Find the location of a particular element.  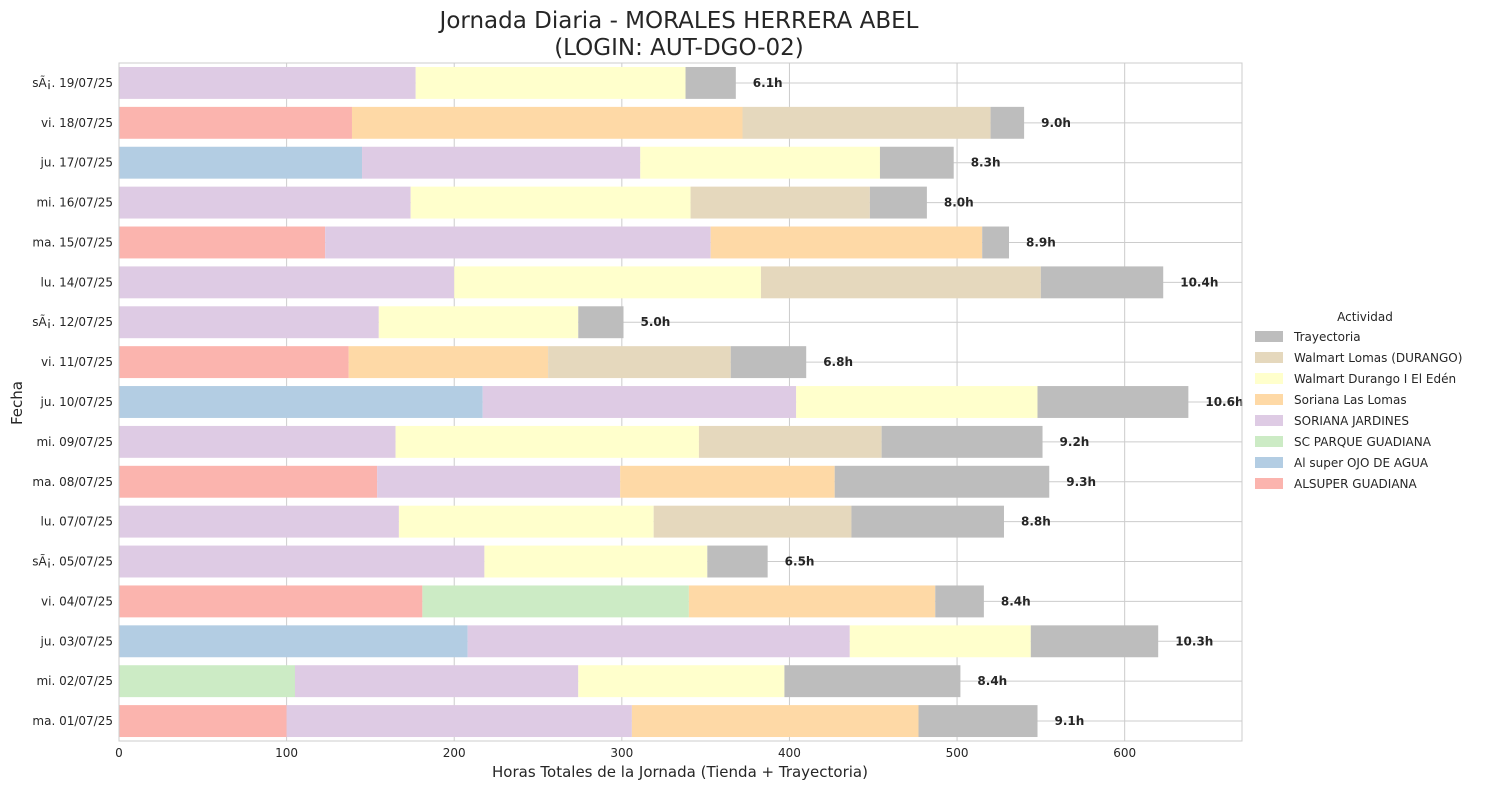

chart-title-line2: (LOGIN: AUT-DGO-02) is located at coordinates (679, 48).